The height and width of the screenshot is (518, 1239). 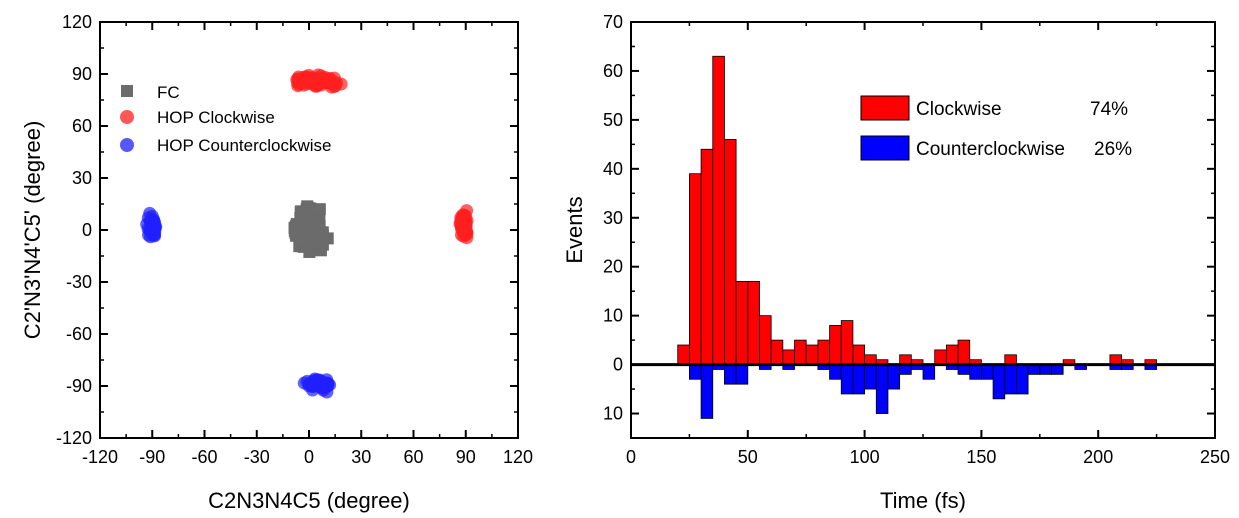 What do you see at coordinates (32, 230) in the screenshot?
I see `scatter-y-axis-label: C2'N3'N4'C5' (degree)` at bounding box center [32, 230].